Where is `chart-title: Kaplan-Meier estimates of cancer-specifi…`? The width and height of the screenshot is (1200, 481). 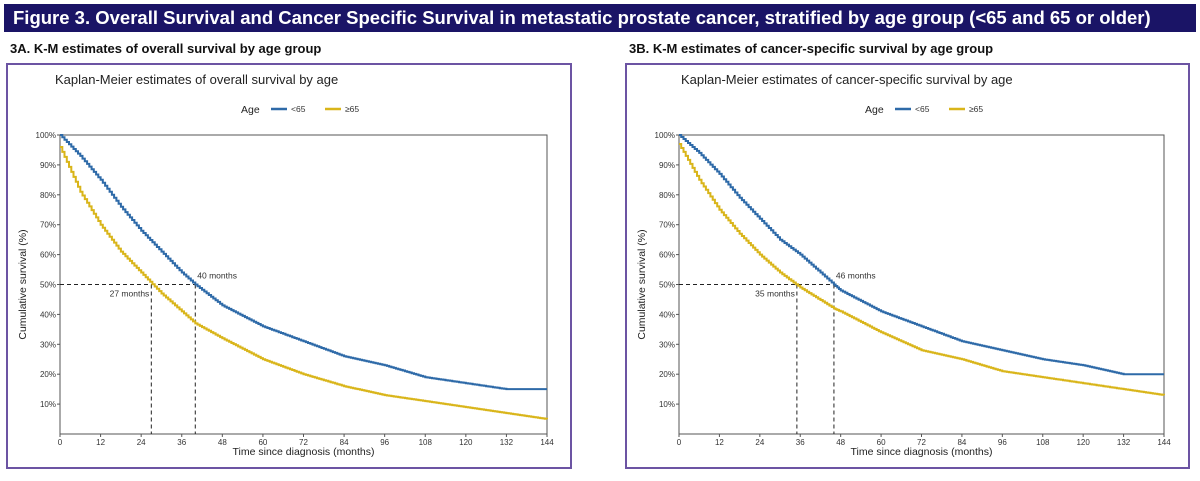
chart-title: Kaplan-Meier estimates of cancer-specifi… is located at coordinates (847, 79).